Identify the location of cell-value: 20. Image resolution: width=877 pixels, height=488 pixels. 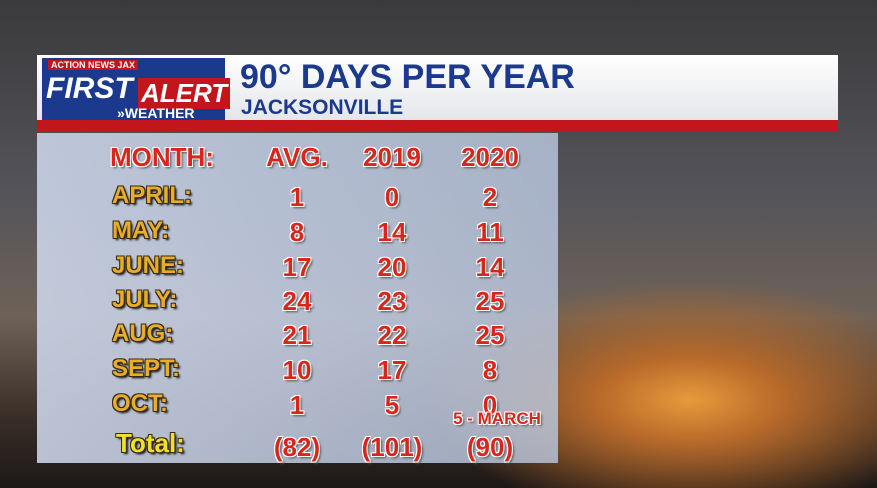
(392, 267).